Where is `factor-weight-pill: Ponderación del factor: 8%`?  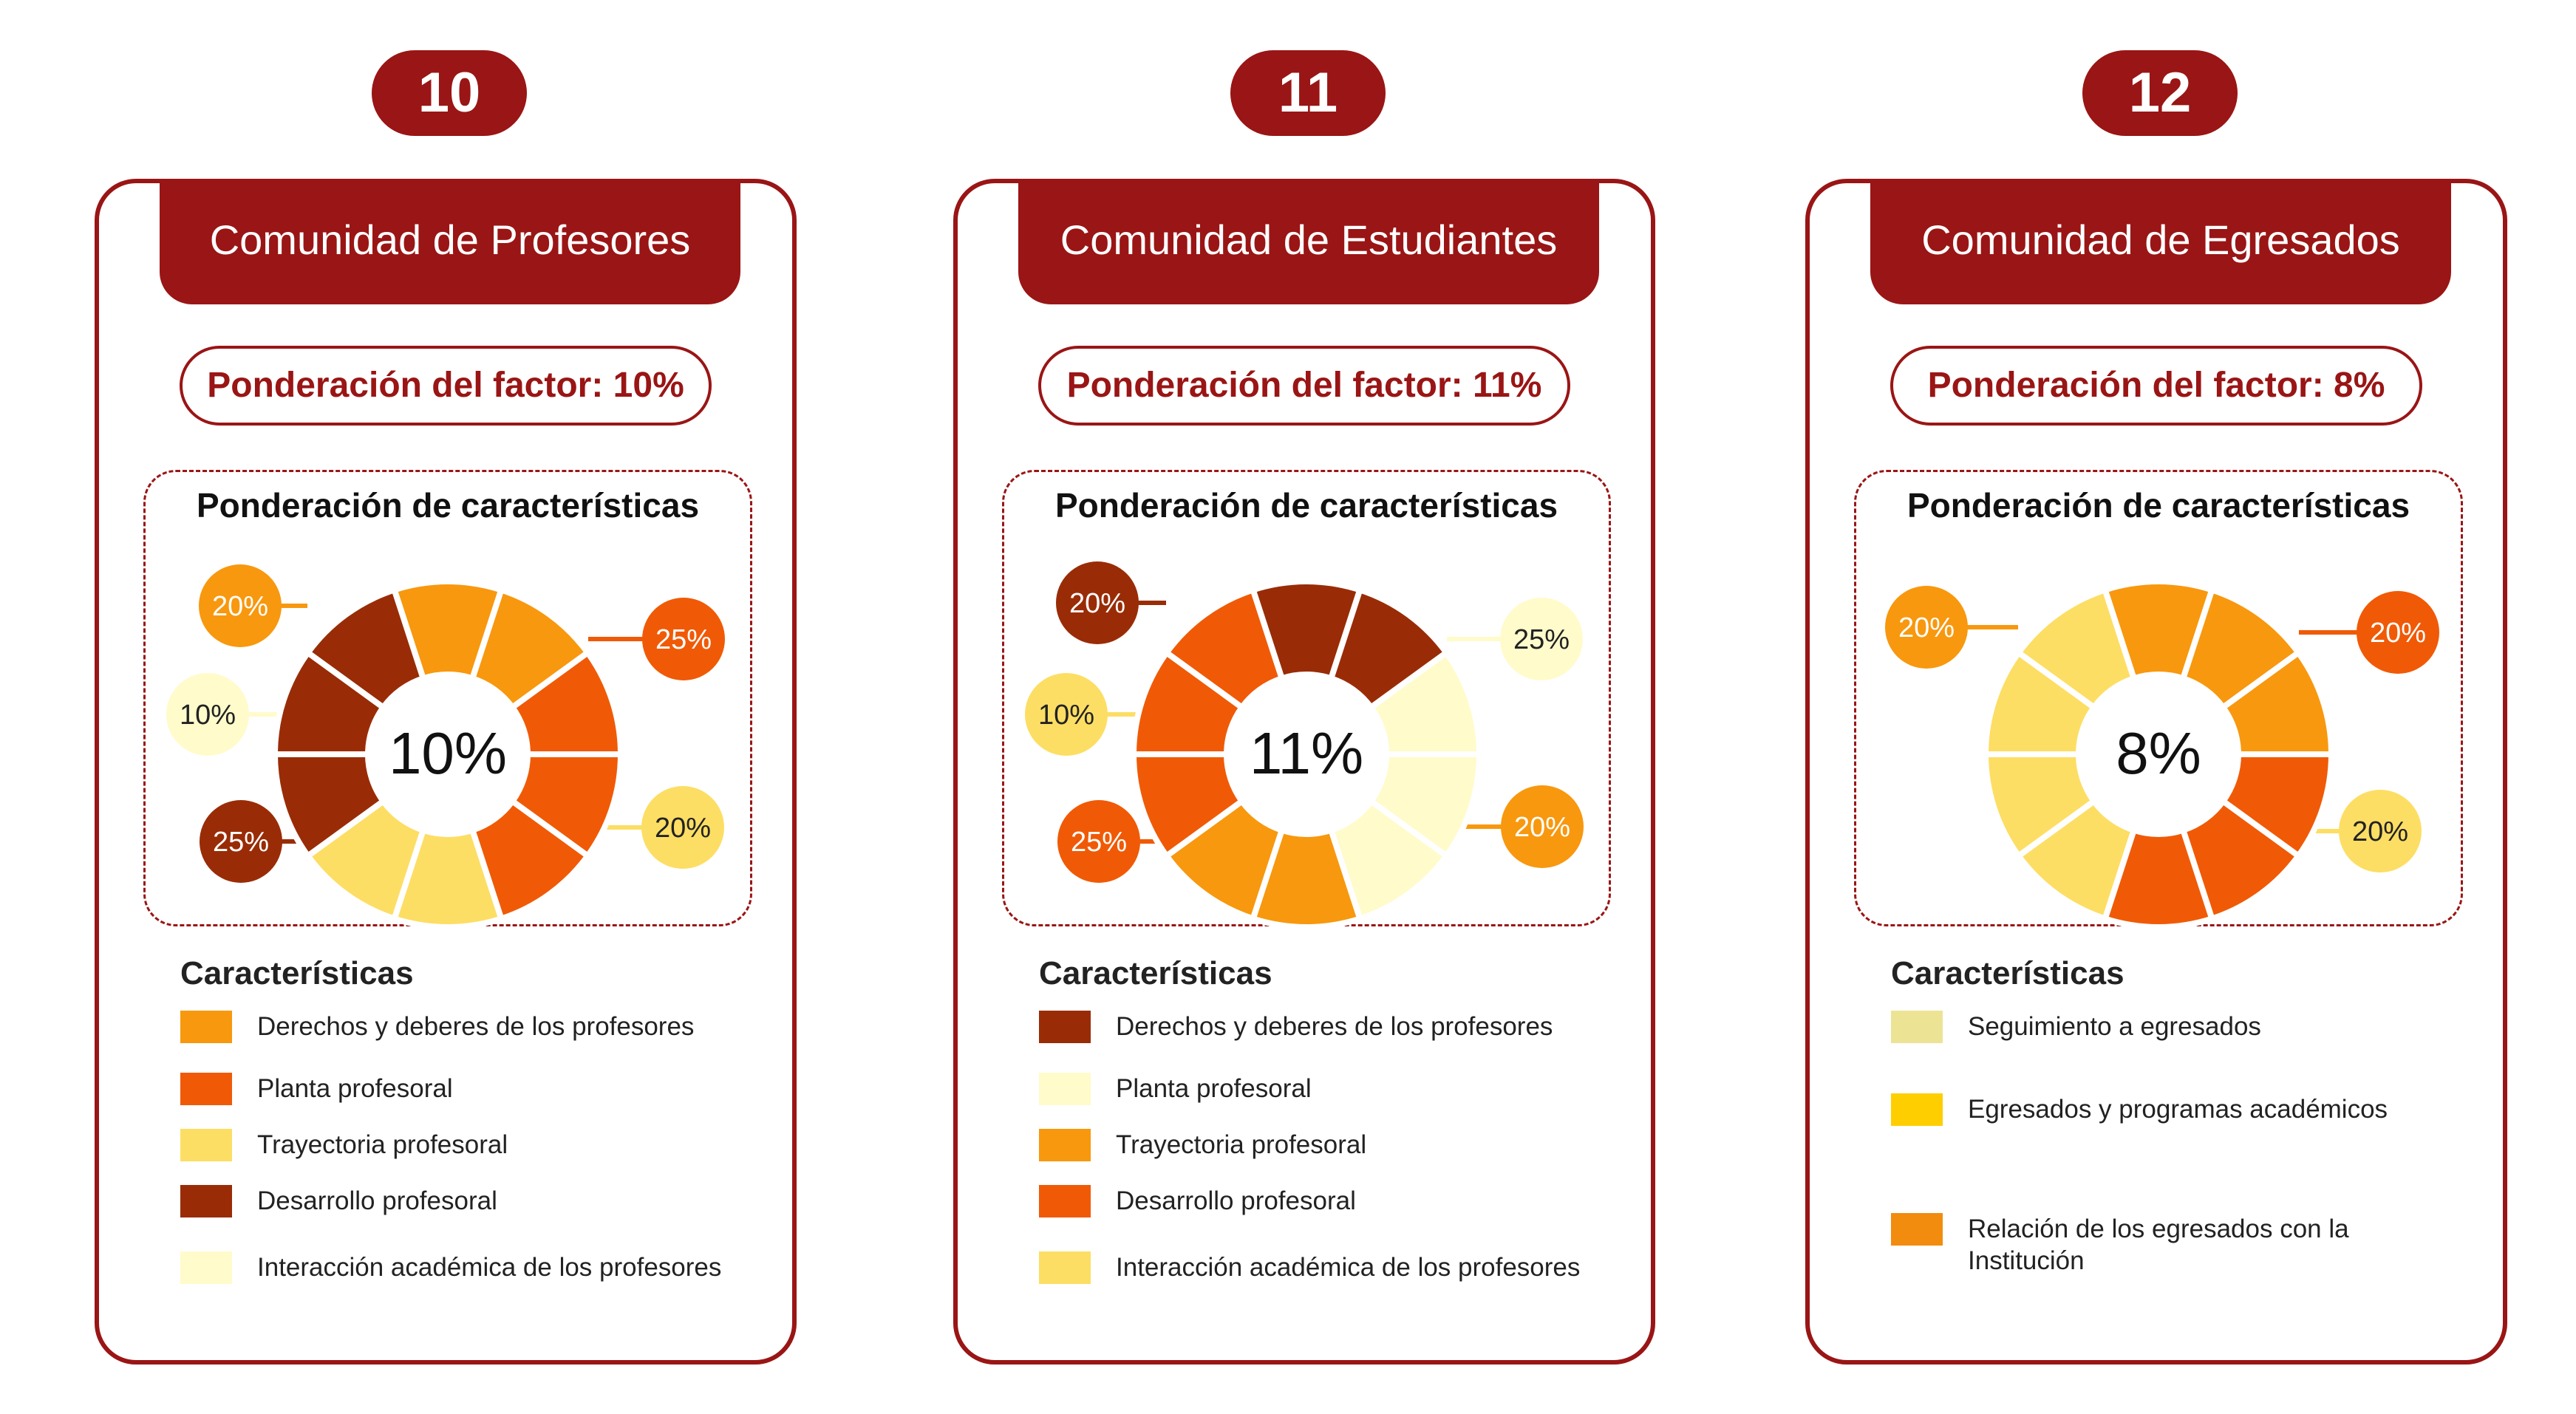
factor-weight-pill: Ponderación del factor: 8% is located at coordinates (2156, 386).